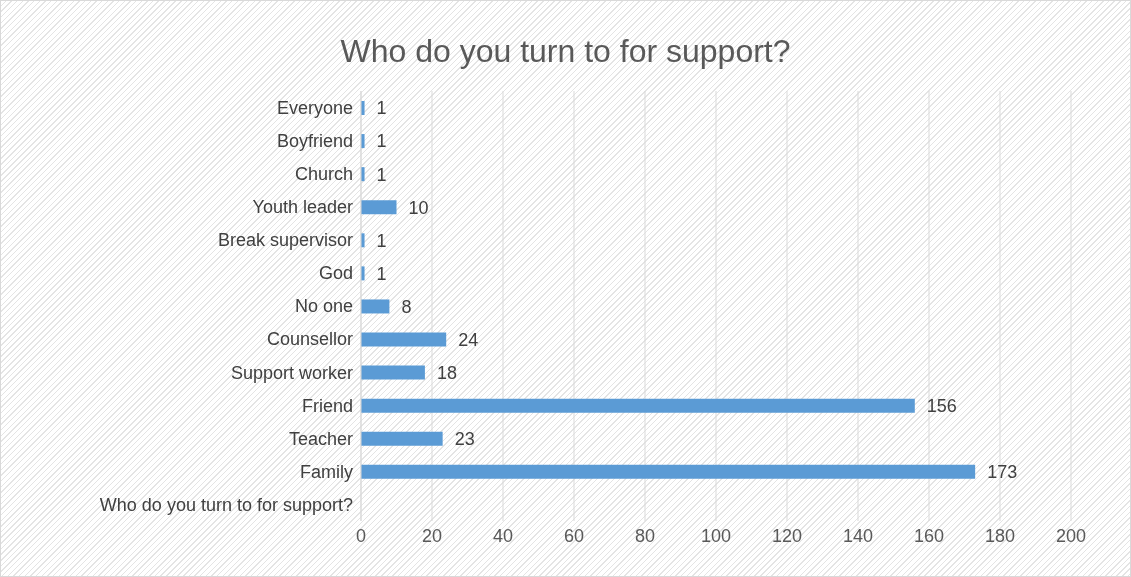  Describe the element at coordinates (327, 405) in the screenshot. I see `y-tick-label: Friend` at that location.